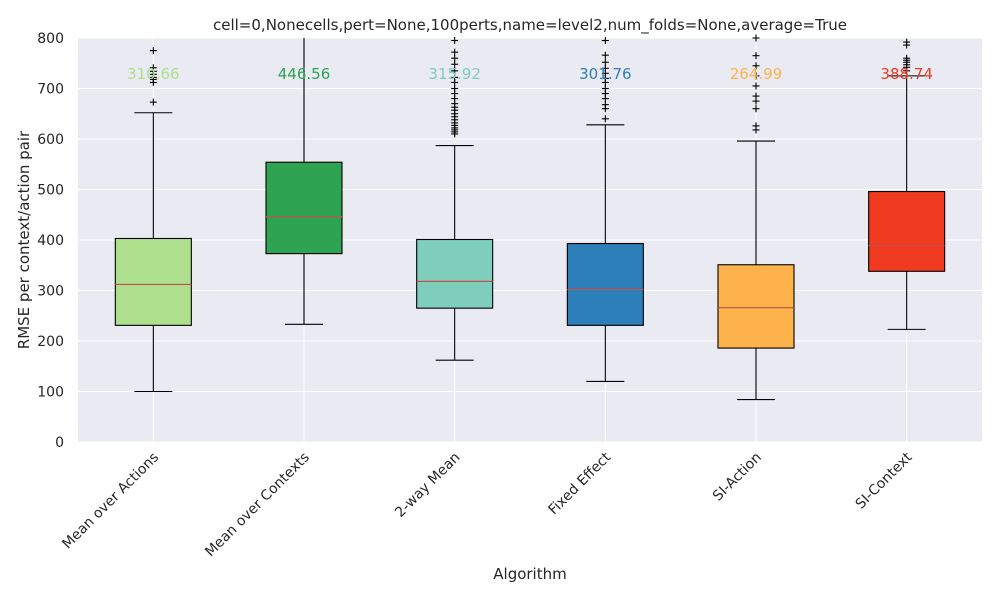 The image size is (1000, 600). Describe the element at coordinates (24, 239) in the screenshot. I see `y-axis-label: RMSE per context/action pair` at that location.